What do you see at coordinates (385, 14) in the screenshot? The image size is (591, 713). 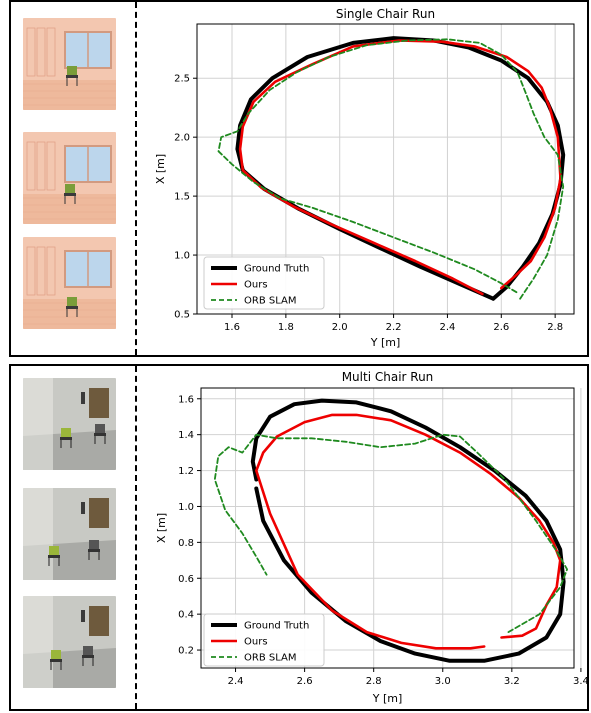 I see `chart-title: Single Chair Run` at bounding box center [385, 14].